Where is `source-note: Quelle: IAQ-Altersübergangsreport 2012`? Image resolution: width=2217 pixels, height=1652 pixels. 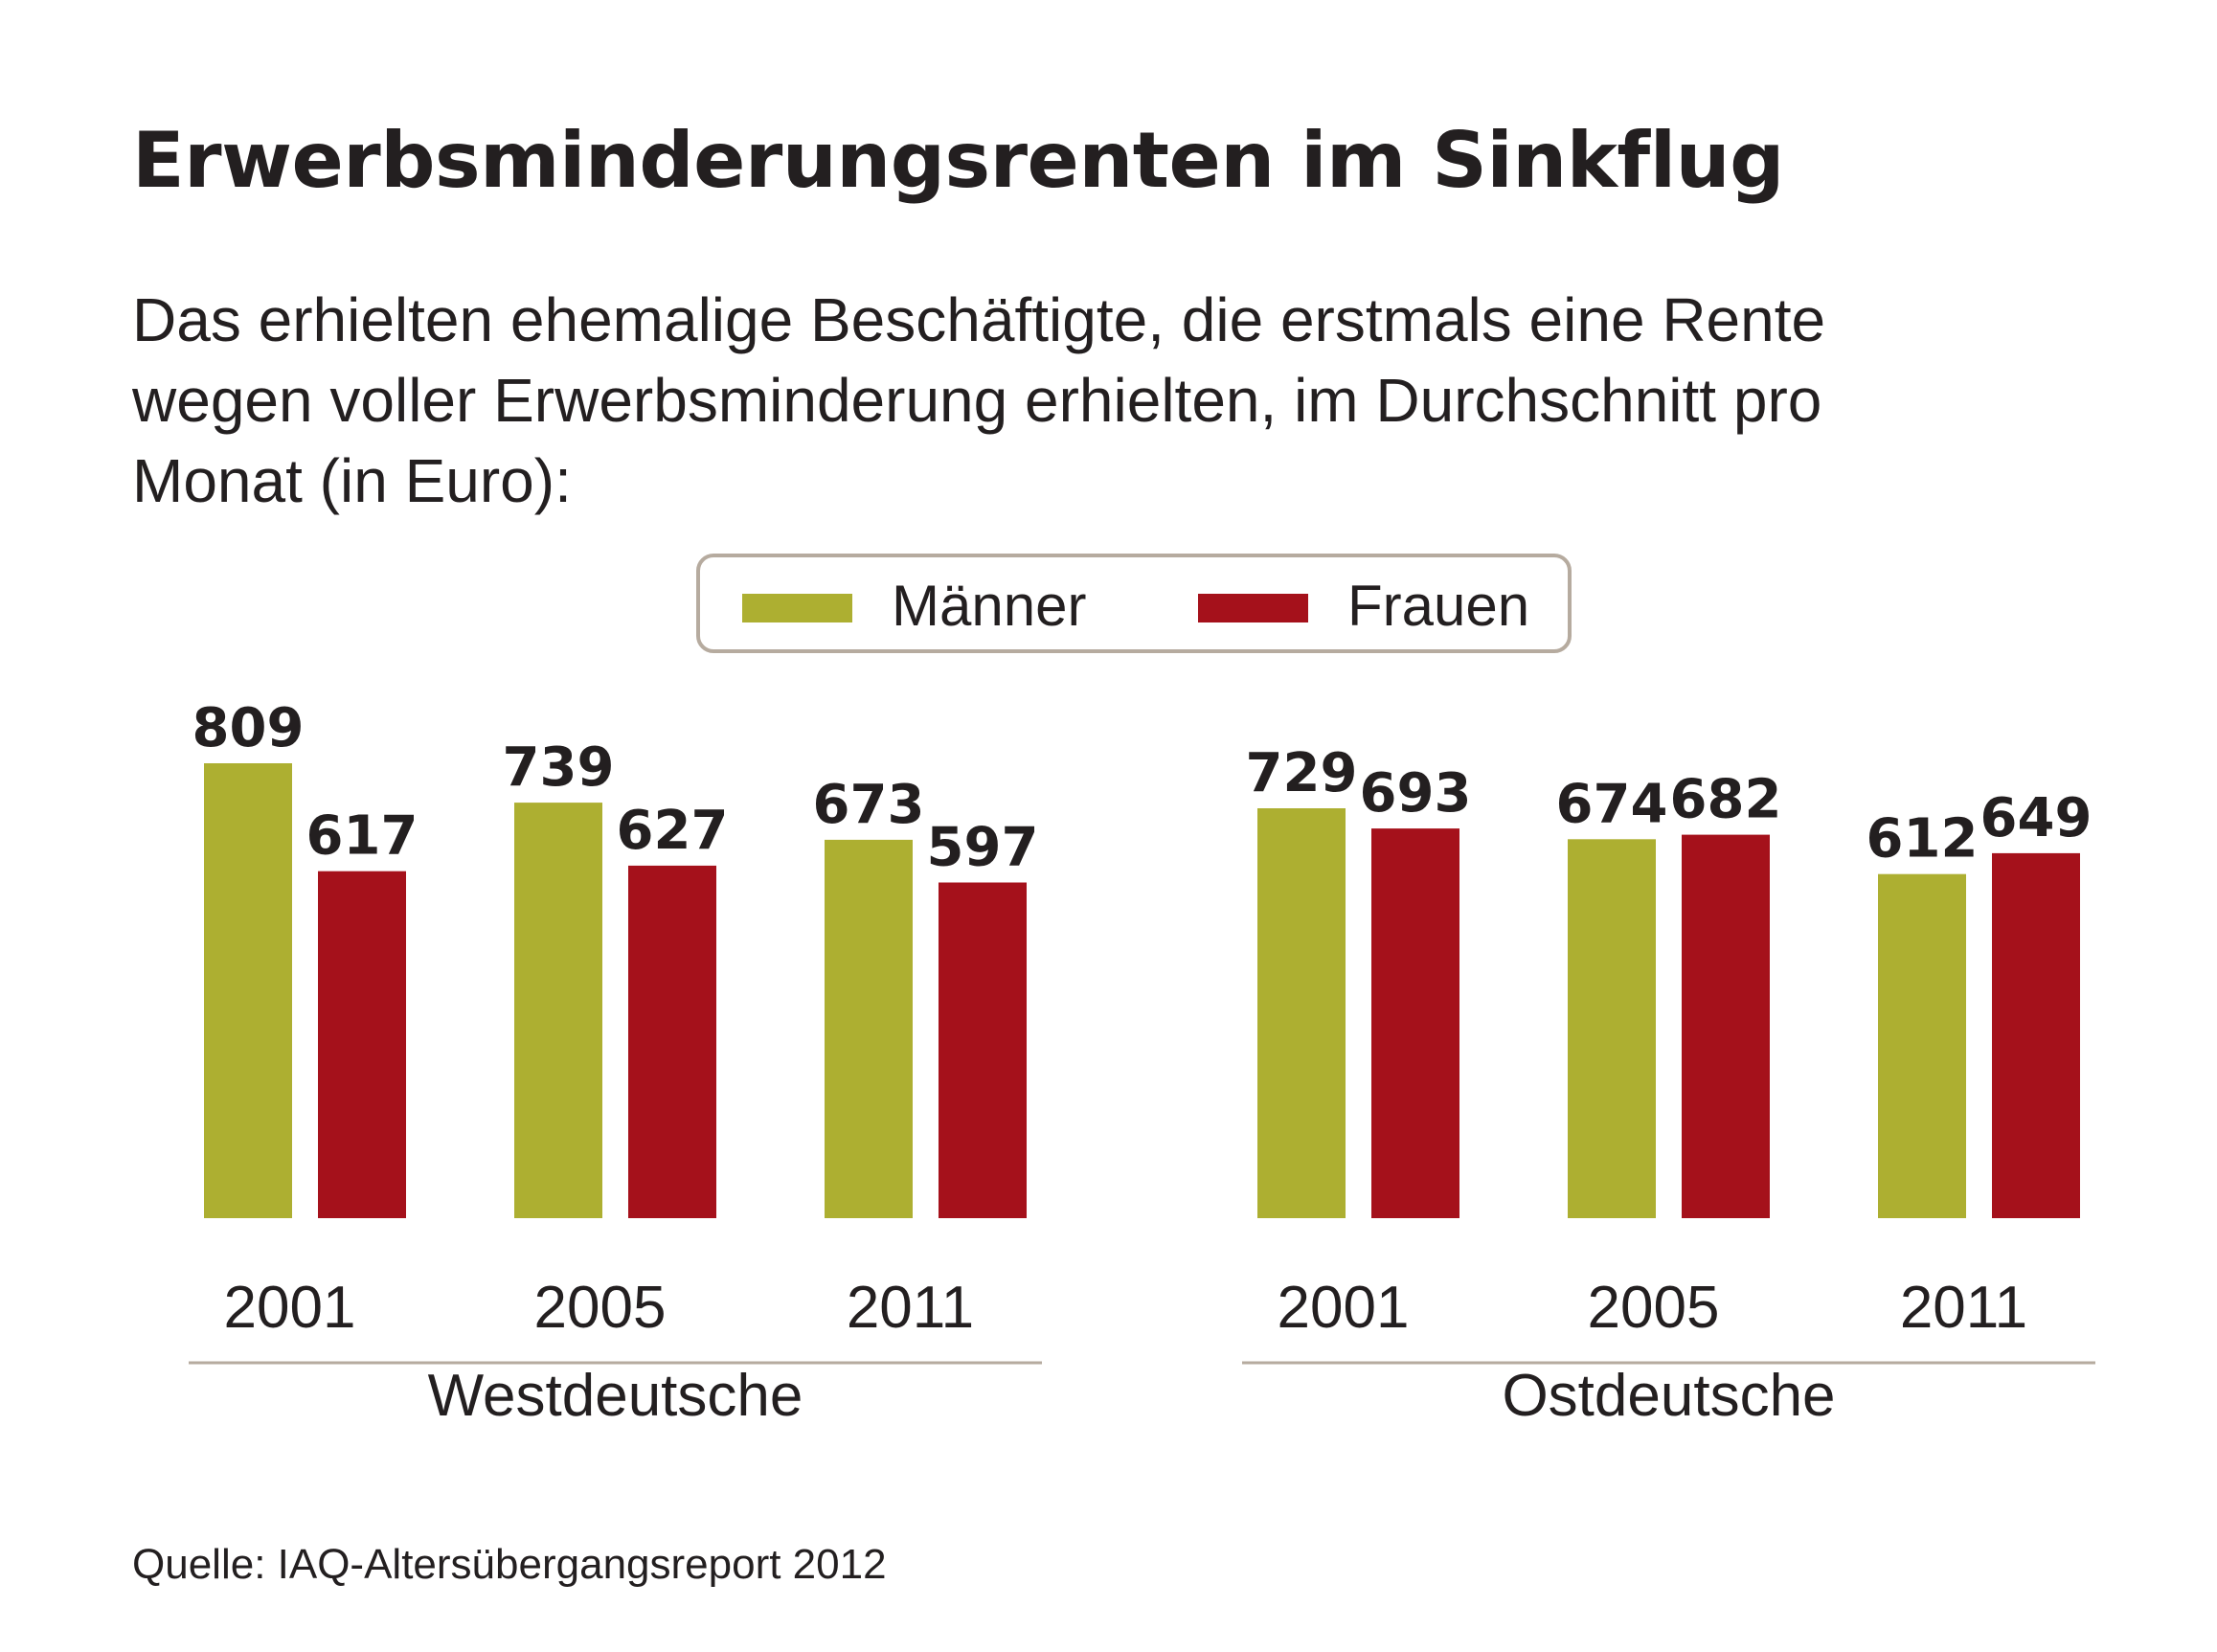
source-note: Quelle: IAQ-Altersübergangsreport 2012 is located at coordinates (510, 1564).